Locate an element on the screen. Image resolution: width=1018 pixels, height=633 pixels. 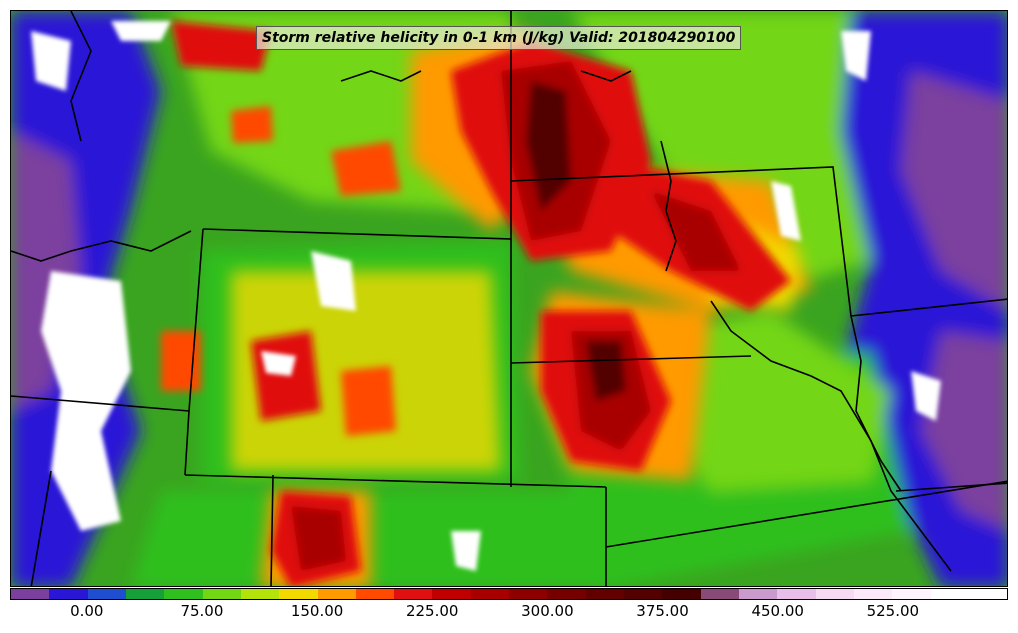
colorbar-tick-label: 300.00 is located at coordinates (547, 611).